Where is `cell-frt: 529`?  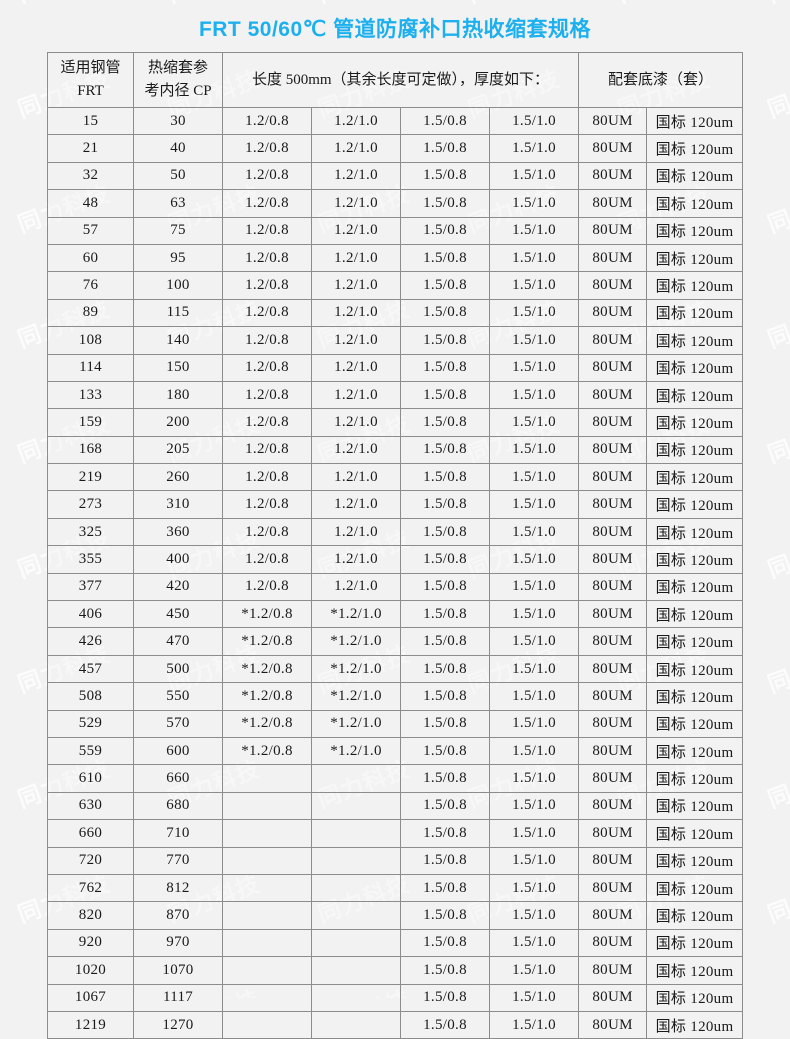 cell-frt: 529 is located at coordinates (90, 723).